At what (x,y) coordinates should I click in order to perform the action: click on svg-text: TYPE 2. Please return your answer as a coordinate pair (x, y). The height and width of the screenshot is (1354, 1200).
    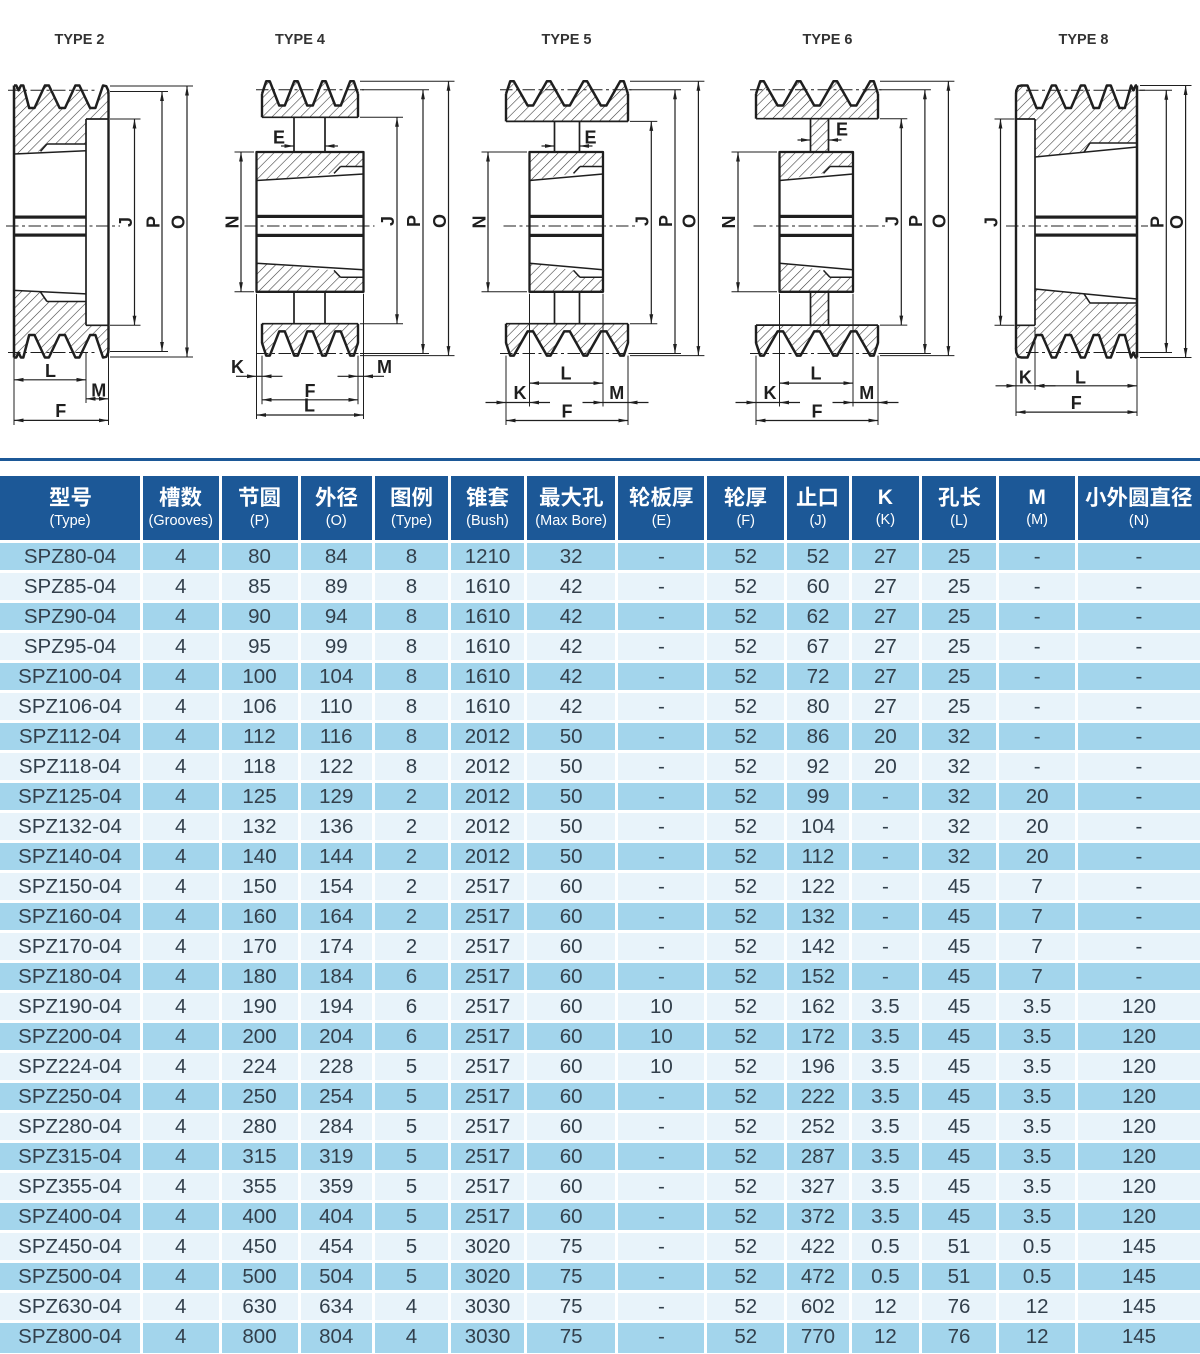
    Looking at the image, I should click on (80, 40).